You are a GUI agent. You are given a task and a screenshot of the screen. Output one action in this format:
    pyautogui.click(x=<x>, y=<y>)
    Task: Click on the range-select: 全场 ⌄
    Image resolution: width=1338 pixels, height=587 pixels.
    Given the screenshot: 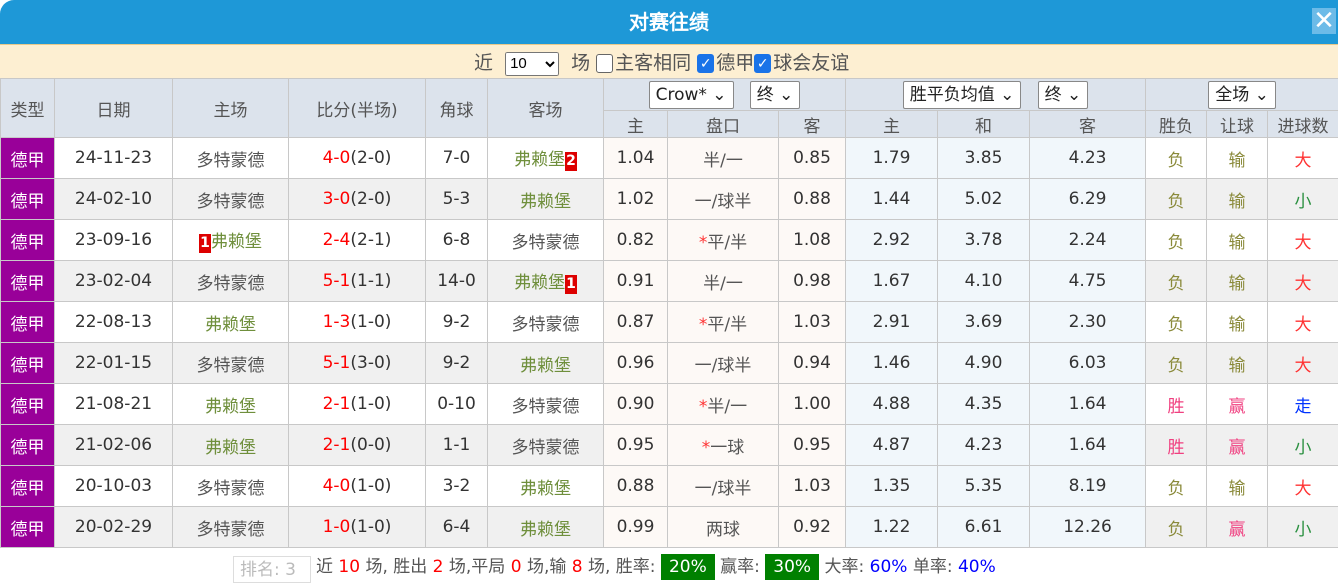 What is the action you would take?
    pyautogui.click(x=1242, y=95)
    